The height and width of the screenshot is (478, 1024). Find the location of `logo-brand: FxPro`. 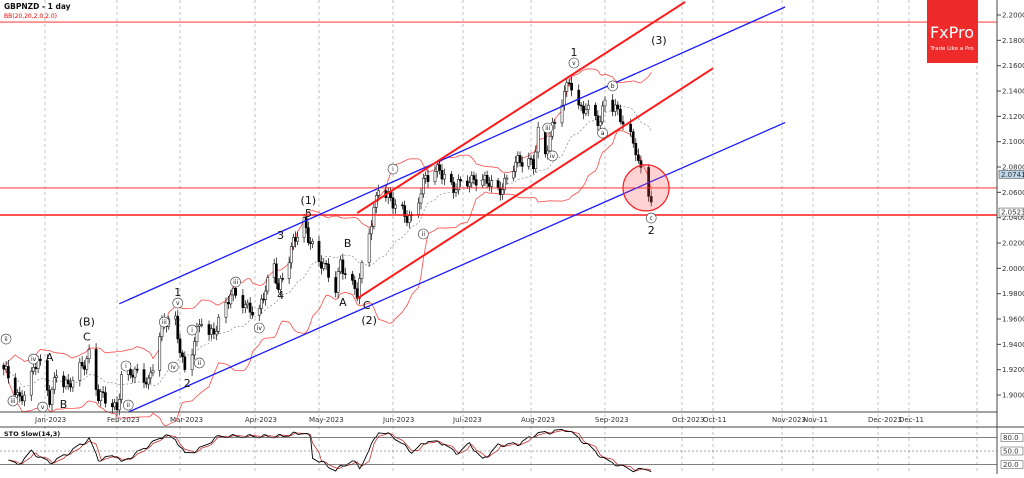

logo-brand: FxPro is located at coordinates (952, 32).